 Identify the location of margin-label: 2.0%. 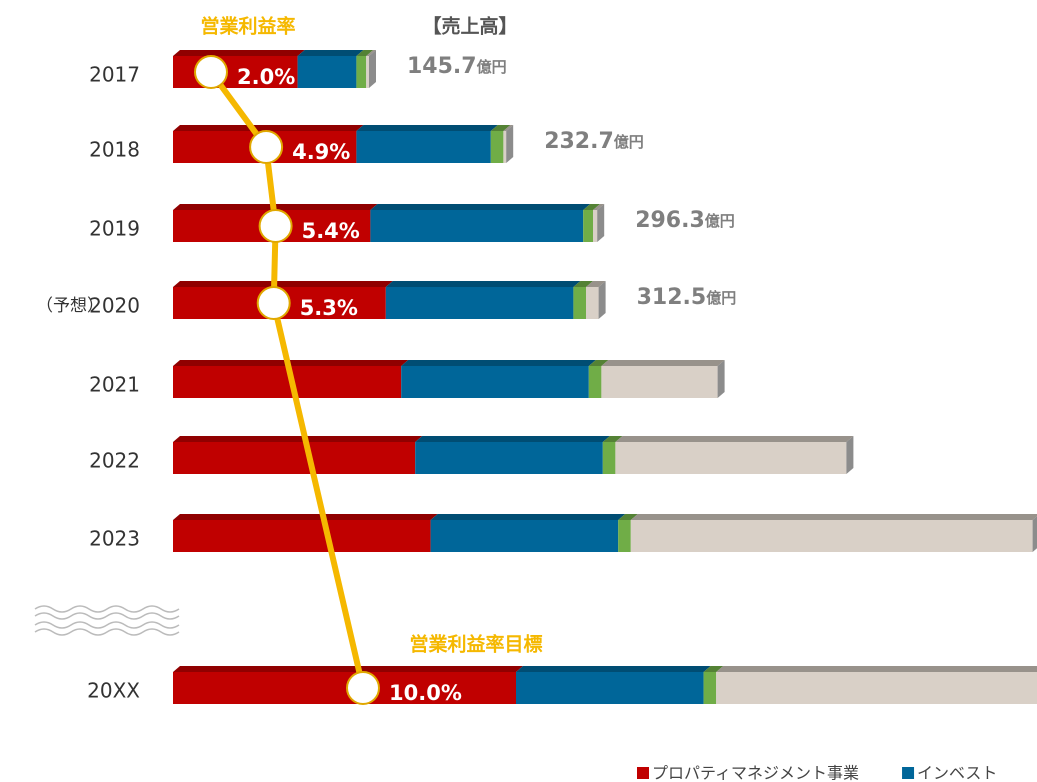
(266, 77).